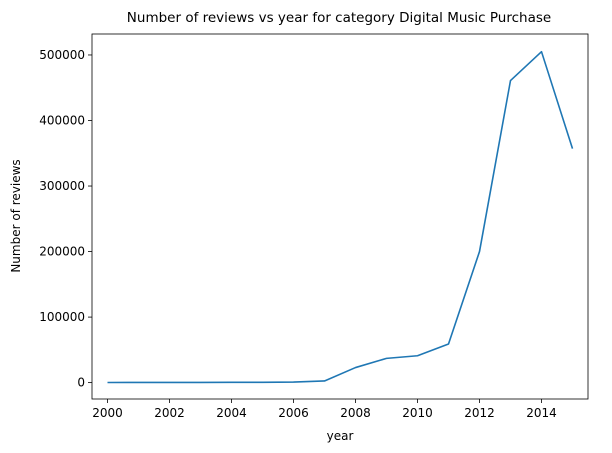 Image resolution: width=612 pixels, height=453 pixels. I want to click on x-tick-label: 2012, so click(479, 413).